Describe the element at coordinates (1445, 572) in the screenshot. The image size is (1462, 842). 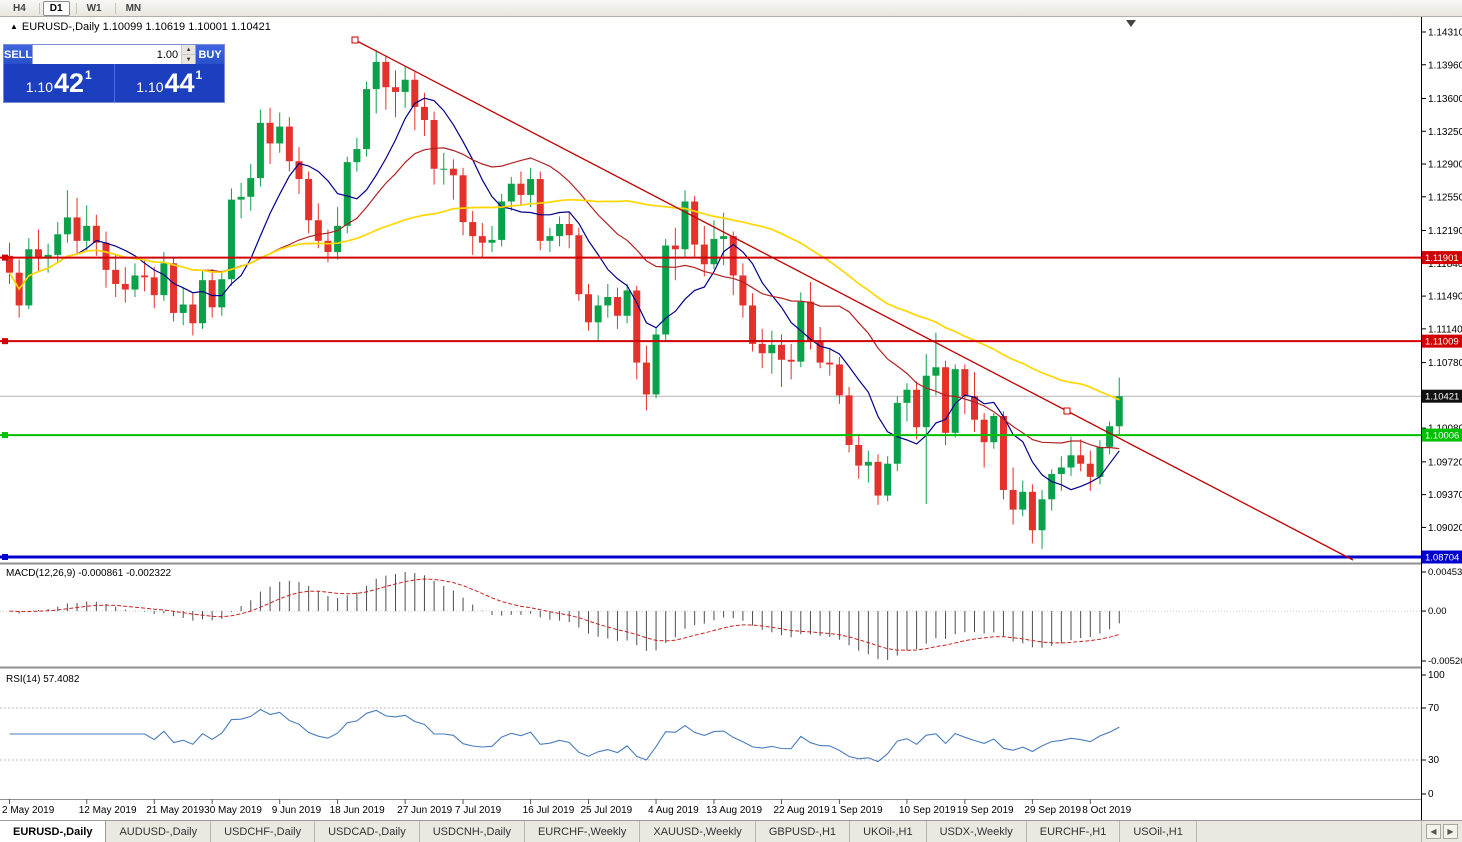
I see `svg-text: 0.004536` at that location.